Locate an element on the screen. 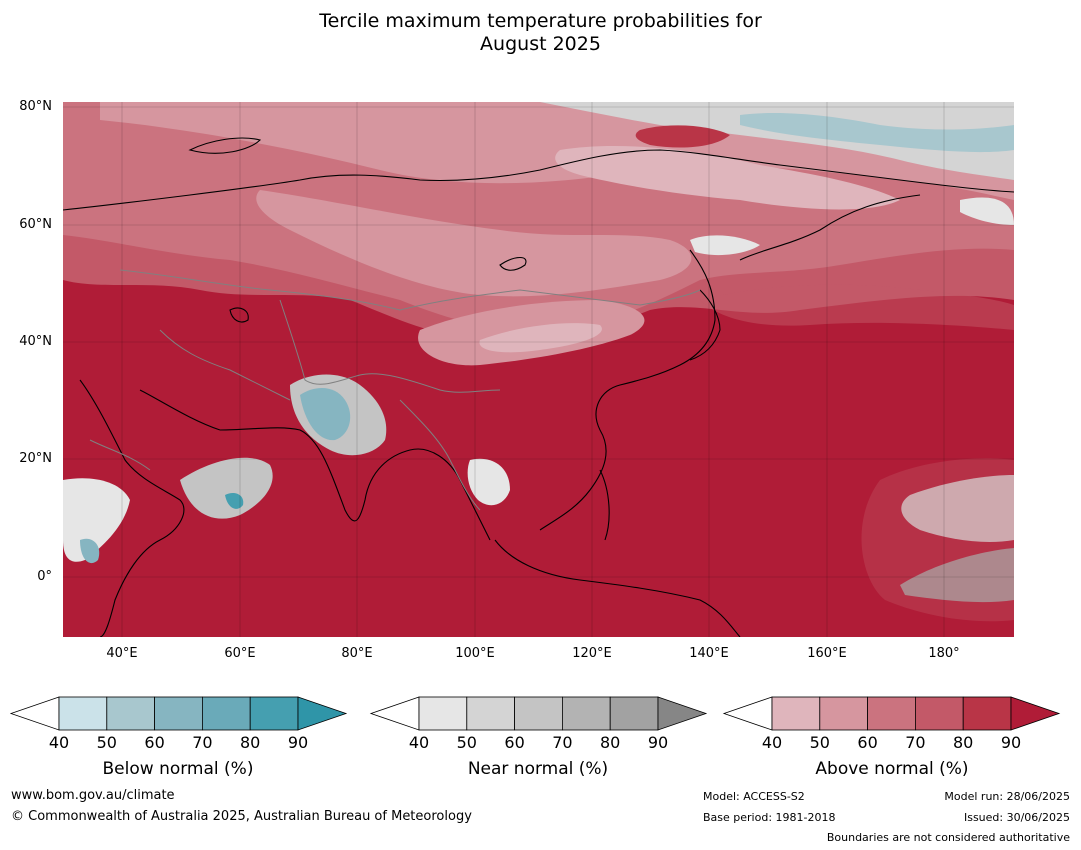 The height and width of the screenshot is (850, 1081). above-normal-70-region-pacific is located at coordinates (937, 540).